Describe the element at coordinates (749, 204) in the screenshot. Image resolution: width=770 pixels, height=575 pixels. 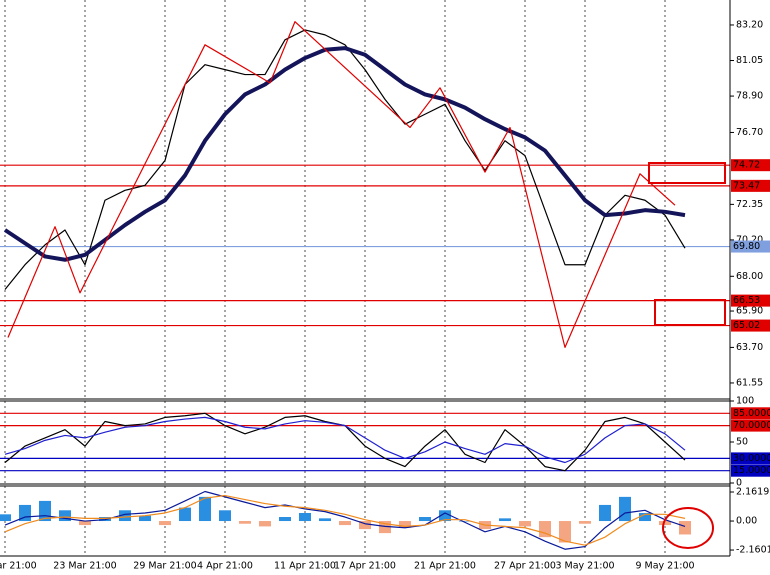
I see `y-tick-label: 72.35` at that location.